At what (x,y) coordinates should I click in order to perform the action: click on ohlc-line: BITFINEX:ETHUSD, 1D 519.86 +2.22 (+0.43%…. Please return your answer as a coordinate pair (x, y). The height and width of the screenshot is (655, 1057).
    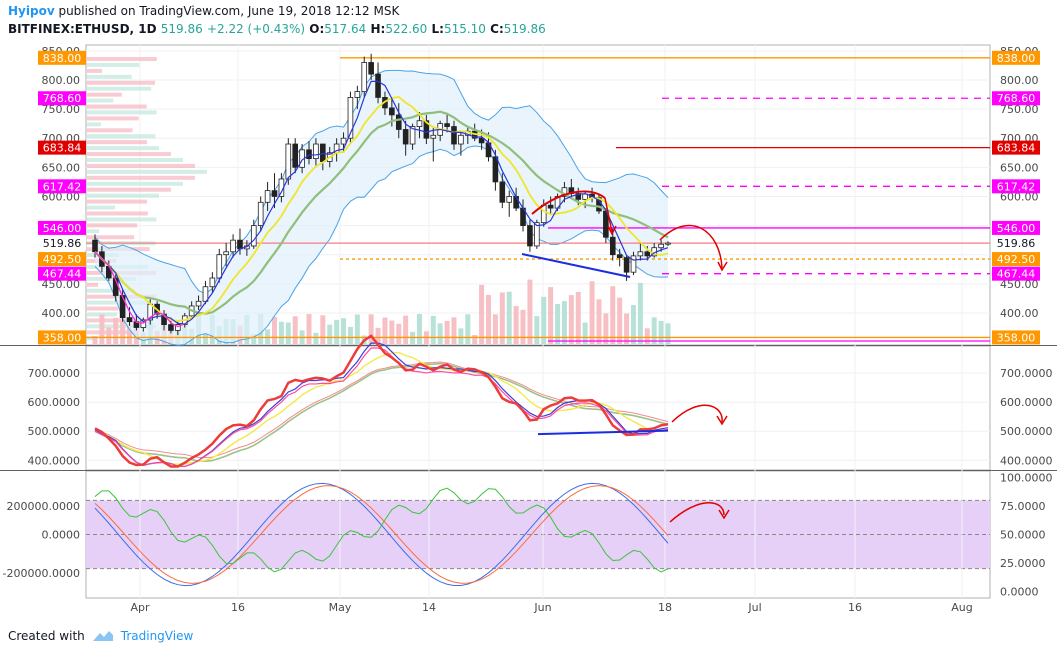
    Looking at the image, I should click on (277, 29).